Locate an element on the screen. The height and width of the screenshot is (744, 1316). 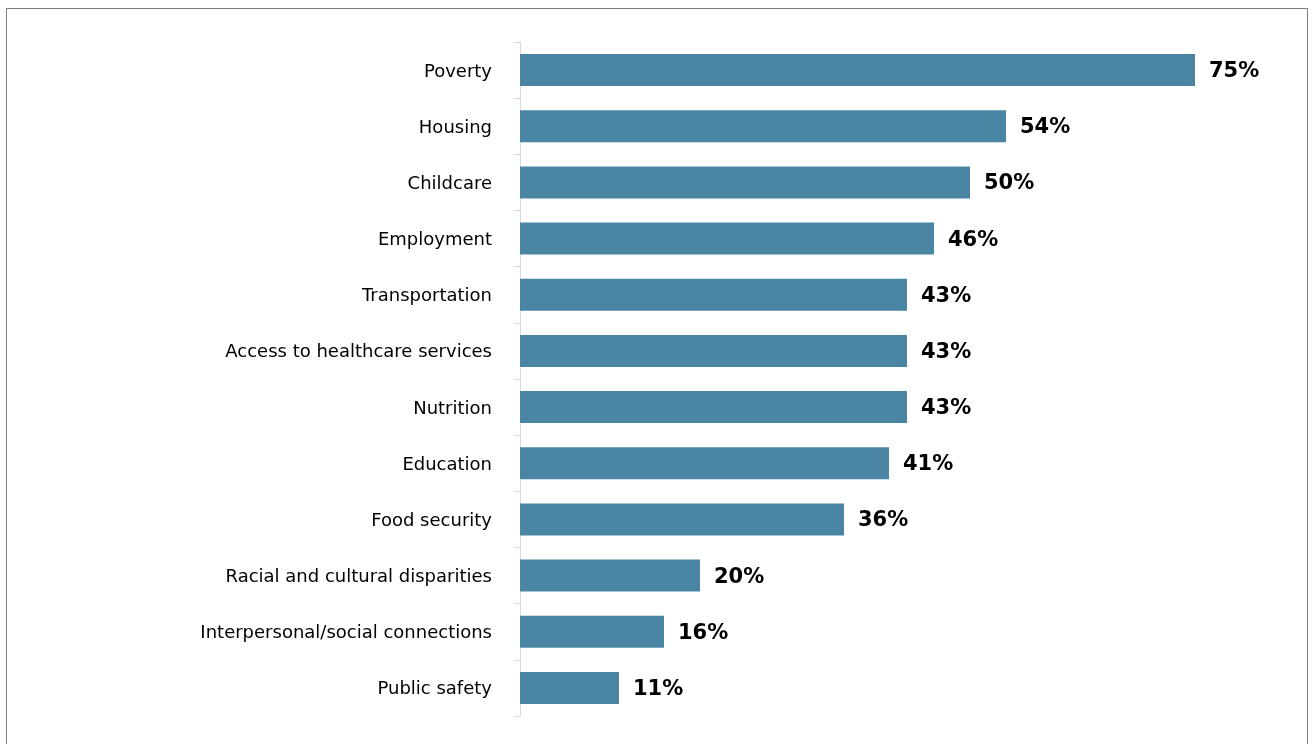
y-tick-label: Nutrition is located at coordinates (452, 407).